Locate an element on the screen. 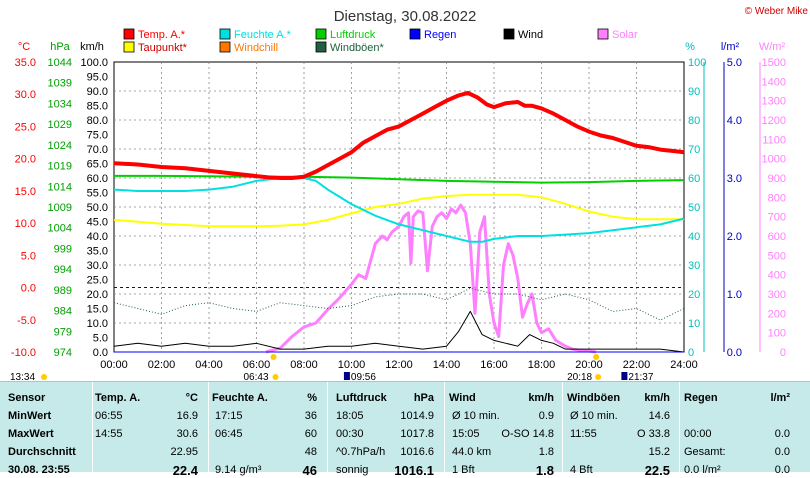  stats-value: 06:45 is located at coordinates (229, 434).